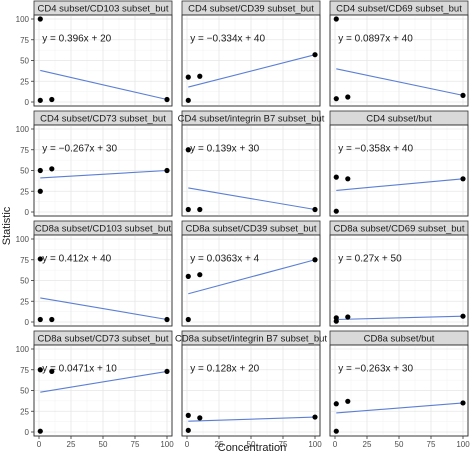  I want to click on facet-strip-title: CD4 subset/but, so click(399, 119).